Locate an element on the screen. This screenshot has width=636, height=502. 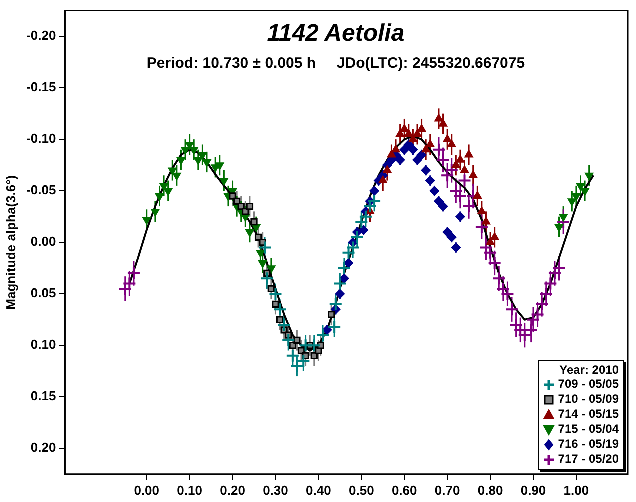
y-tick-label: -0.05 is located at coordinates (41, 190).